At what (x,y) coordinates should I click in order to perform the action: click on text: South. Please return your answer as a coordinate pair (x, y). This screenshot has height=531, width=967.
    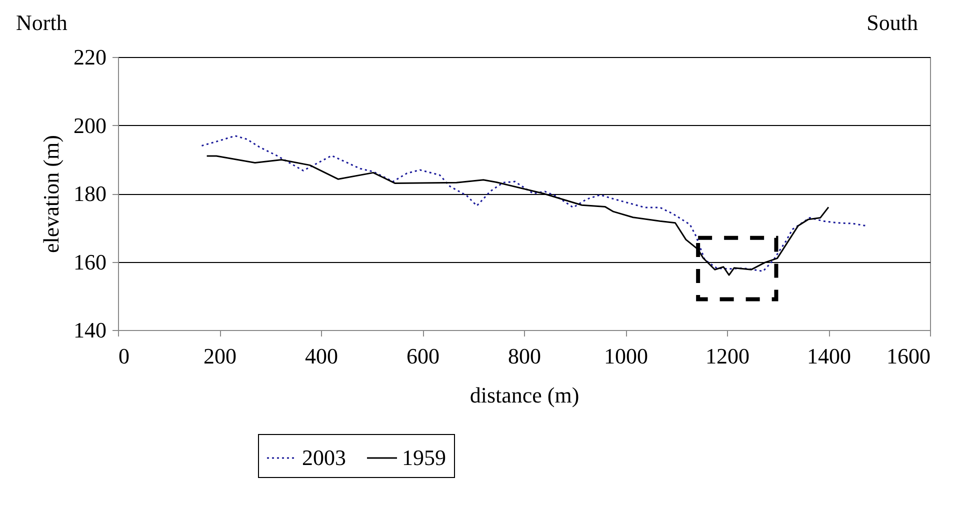
    Looking at the image, I should click on (892, 22).